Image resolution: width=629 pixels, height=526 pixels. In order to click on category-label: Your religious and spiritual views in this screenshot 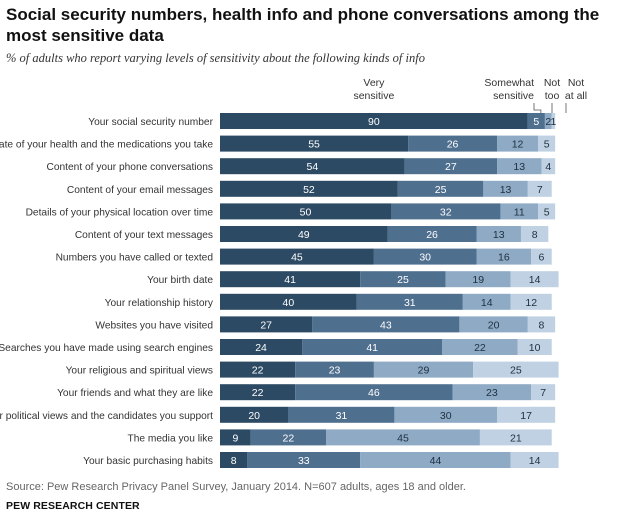, I will do `click(139, 371)`.